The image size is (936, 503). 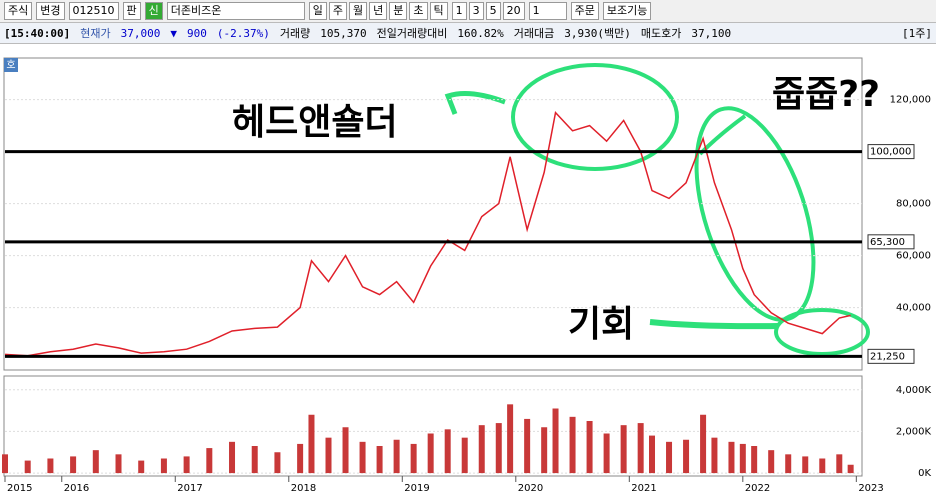 I want to click on change-pct: (-2.37%), so click(x=243, y=33).